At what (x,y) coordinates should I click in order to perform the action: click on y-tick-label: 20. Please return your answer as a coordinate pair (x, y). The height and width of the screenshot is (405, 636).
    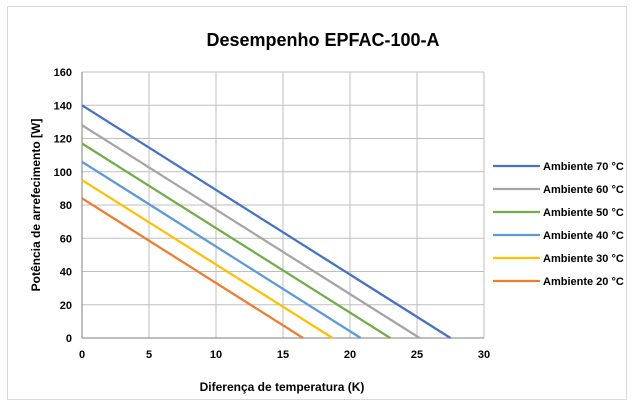
    Looking at the image, I should click on (66, 306).